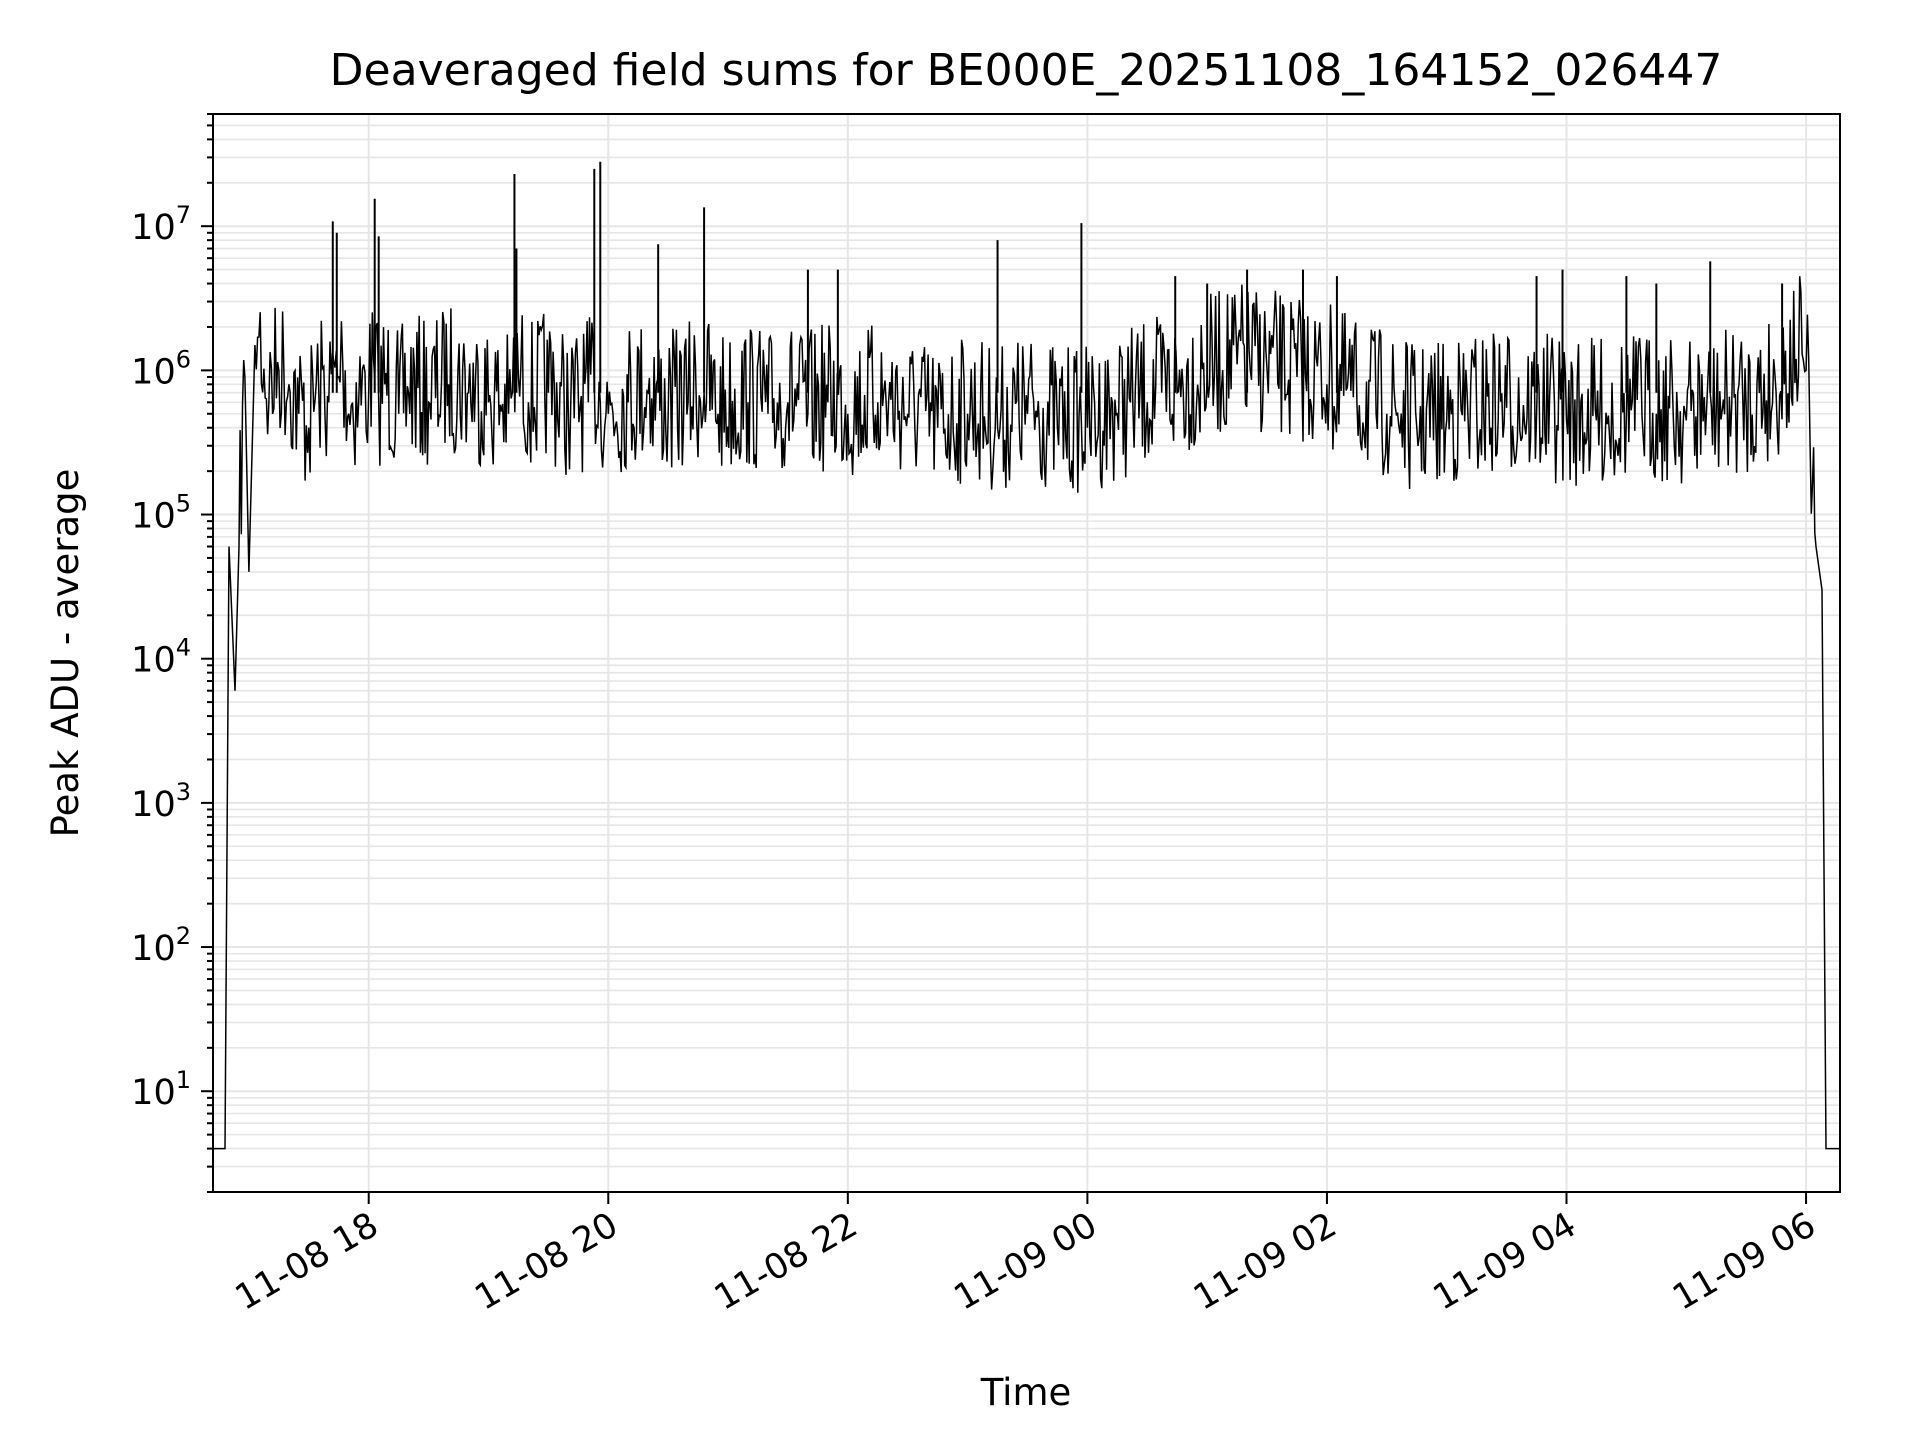 The image size is (1920, 1440). I want to click on y-tick-exponent: 5, so click(183, 504).